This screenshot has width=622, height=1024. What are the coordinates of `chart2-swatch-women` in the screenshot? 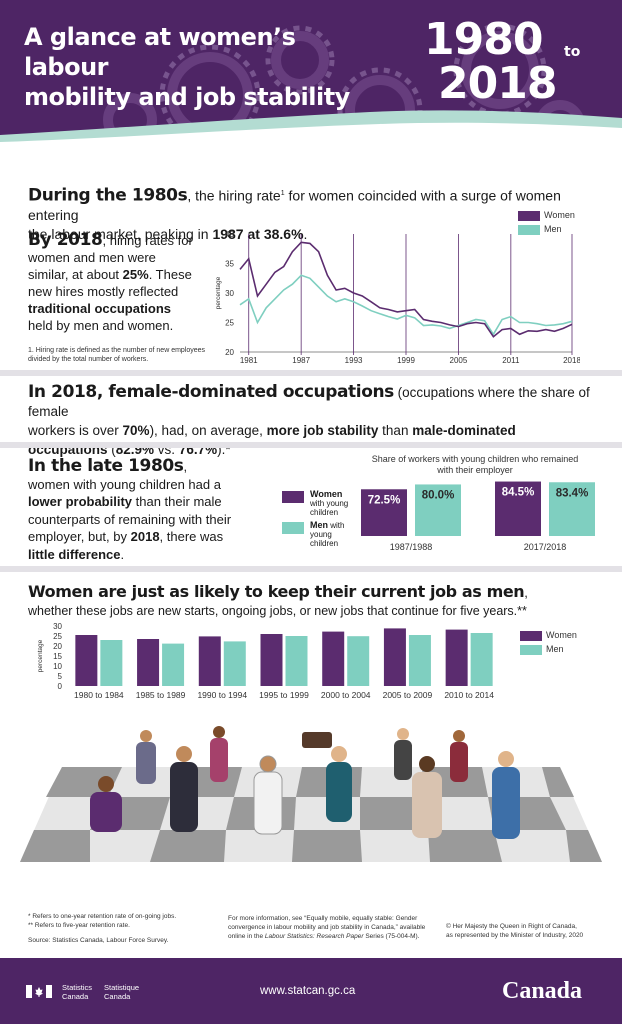 It's located at (293, 497).